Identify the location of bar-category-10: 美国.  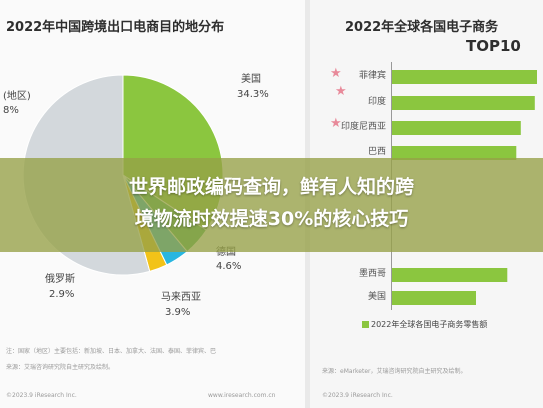
(376, 297).